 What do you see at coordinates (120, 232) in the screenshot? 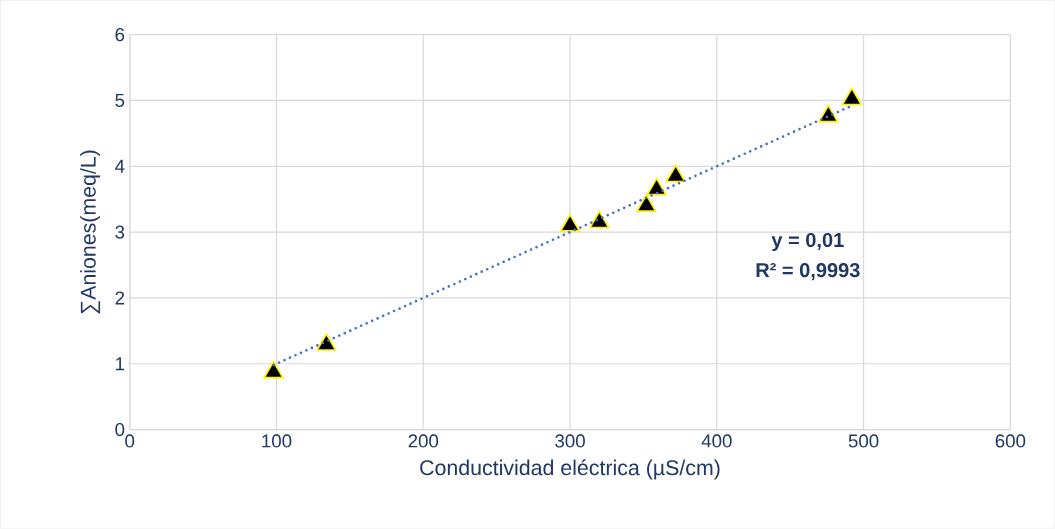
I see `y-tick-label: 3` at bounding box center [120, 232].